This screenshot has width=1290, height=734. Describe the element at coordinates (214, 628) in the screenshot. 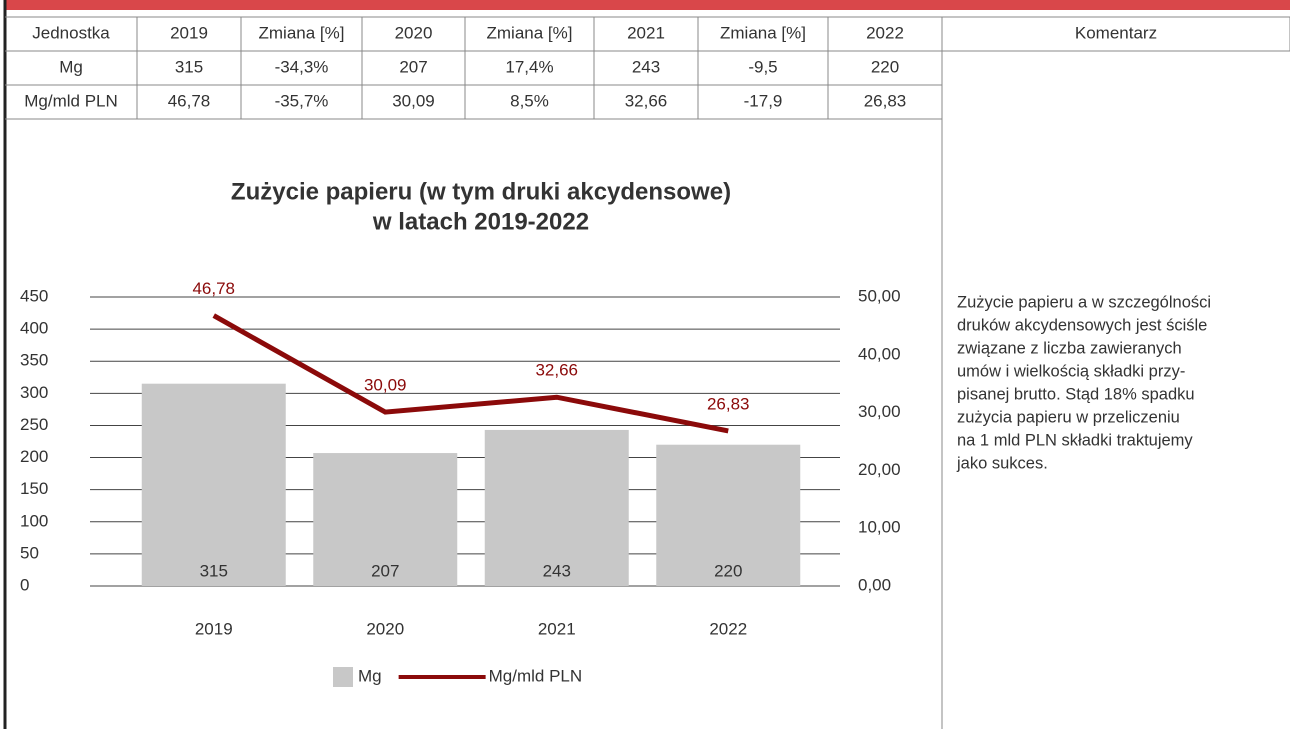

I see `x-tick-label: 2019` at that location.